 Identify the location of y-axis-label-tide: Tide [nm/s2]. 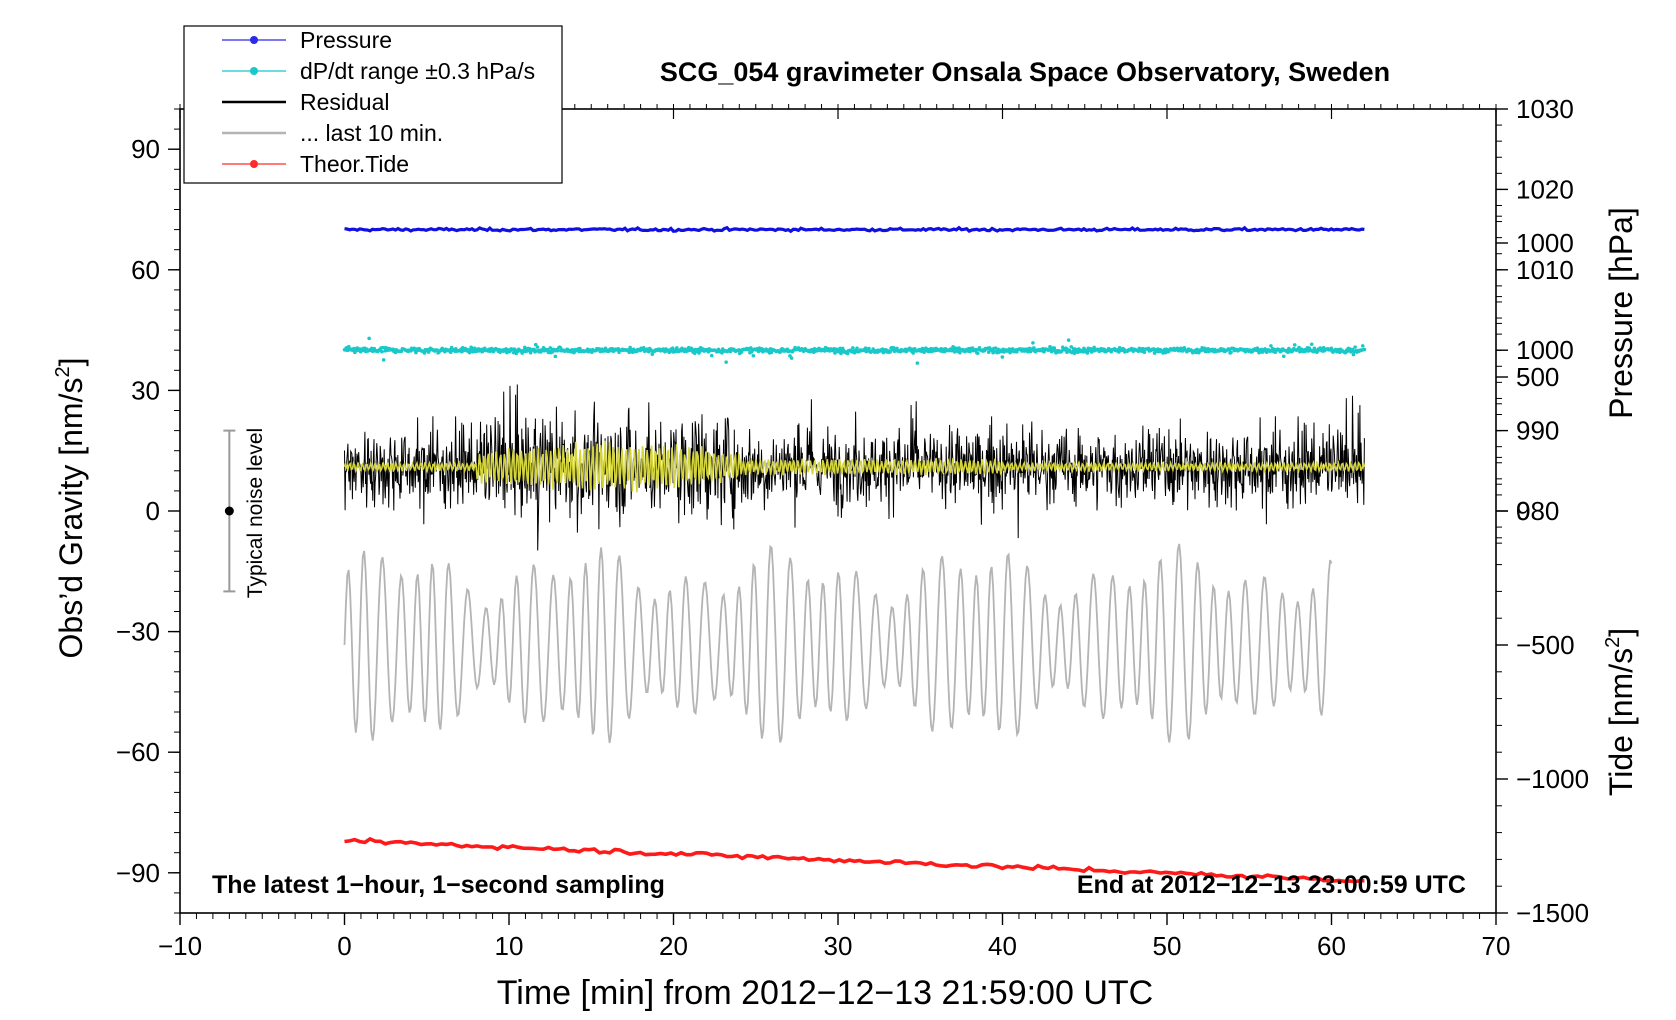
(1620, 712).